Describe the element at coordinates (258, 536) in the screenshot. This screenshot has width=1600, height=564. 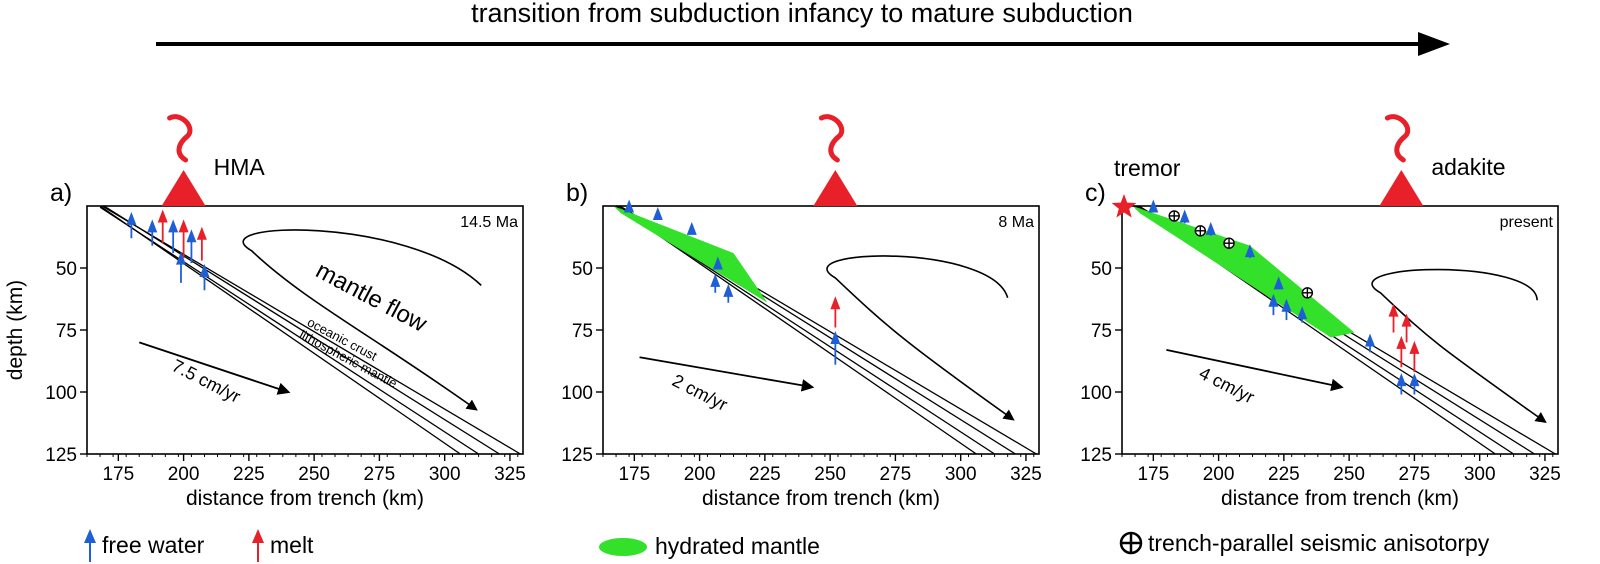
I see `melt-arrow-icon` at that location.